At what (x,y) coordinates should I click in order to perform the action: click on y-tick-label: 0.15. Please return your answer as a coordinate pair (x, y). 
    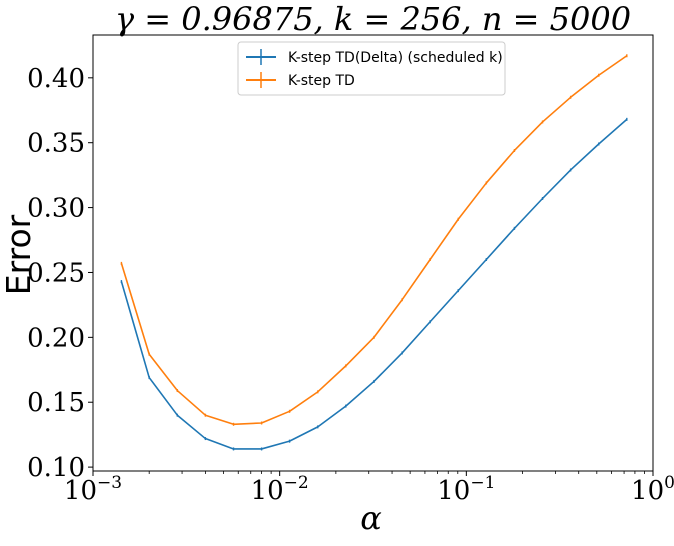
    Looking at the image, I should click on (56, 403).